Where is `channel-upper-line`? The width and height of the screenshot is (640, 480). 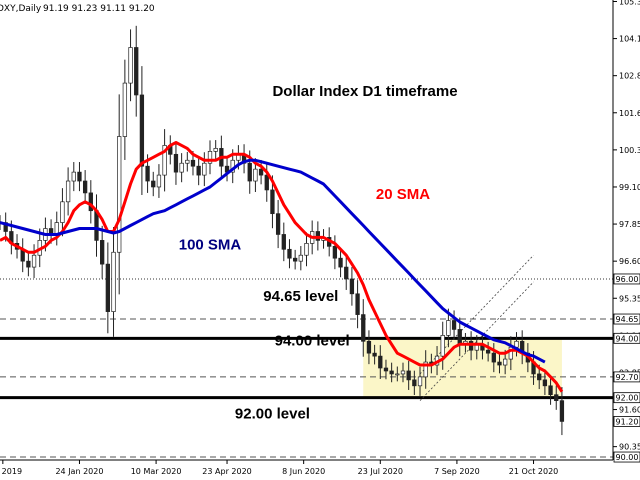
channel-upper-line is located at coordinates (476, 314).